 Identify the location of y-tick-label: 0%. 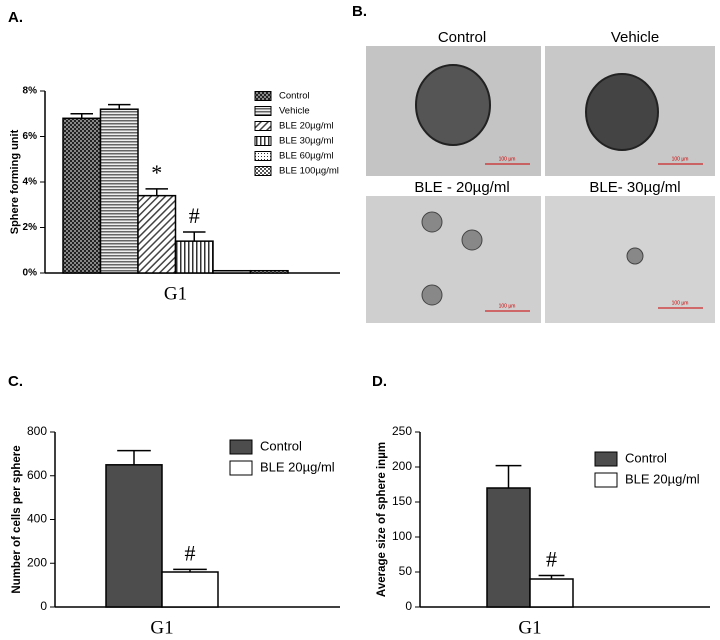
(30, 273).